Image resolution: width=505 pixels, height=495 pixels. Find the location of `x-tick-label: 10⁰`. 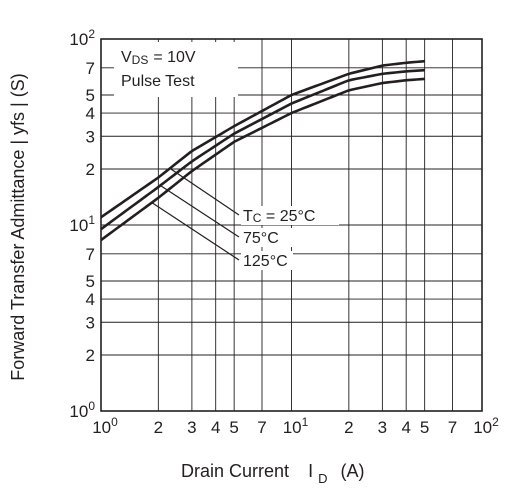

x-tick-label: 10⁰ is located at coordinates (105, 426).